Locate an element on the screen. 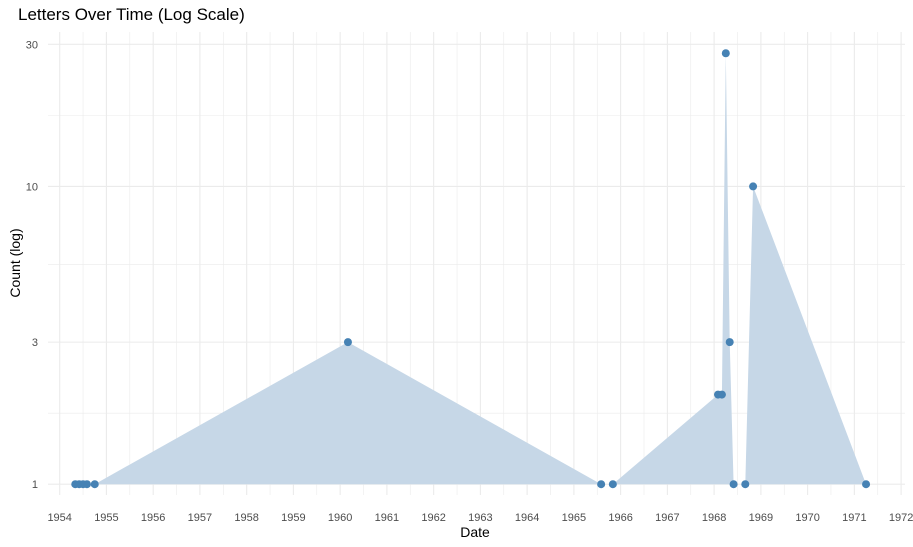  x-tick-label: 1965 is located at coordinates (574, 518).